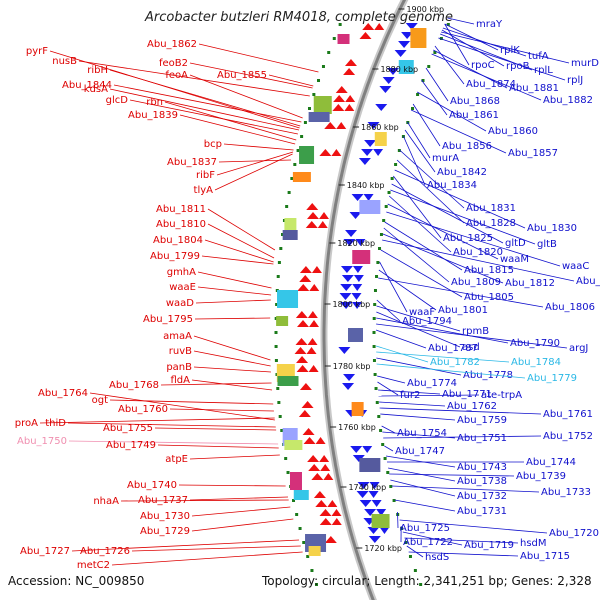 Image resolution: width=600 pixels, height=600 pixels. I want to click on gene-label: Abu_1755, so click(128, 428).